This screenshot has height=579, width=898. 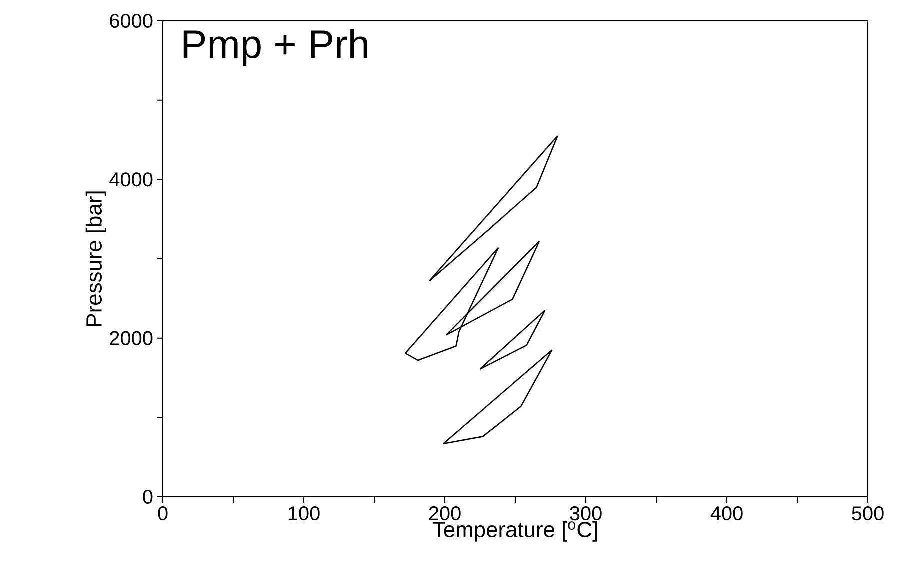 I want to click on x-tick-label: 300, so click(x=586, y=513).